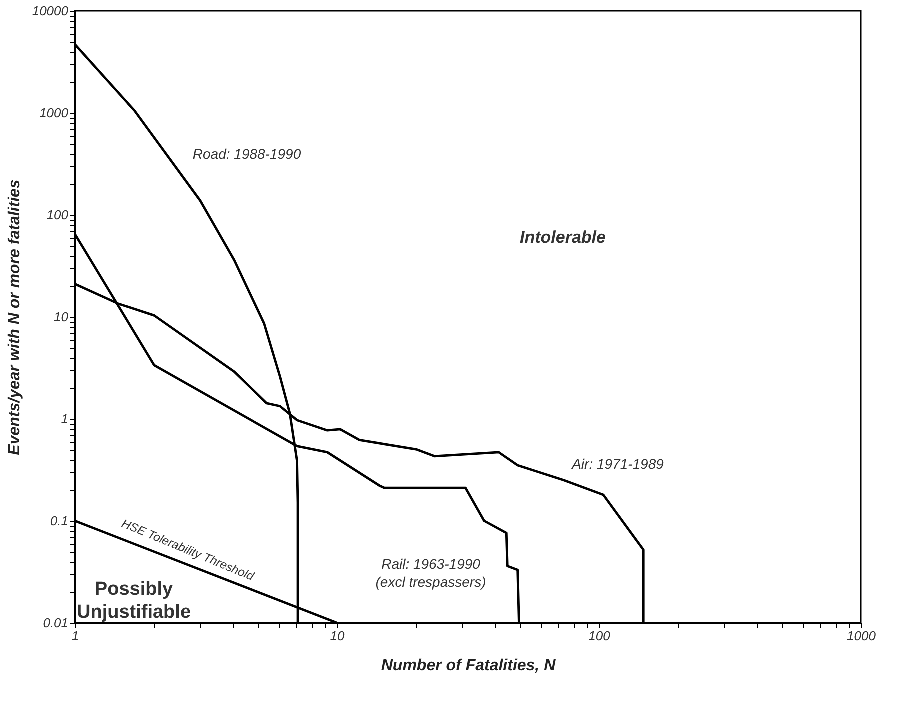  What do you see at coordinates (59, 521) in the screenshot?
I see `y-tick-label: 0.1` at bounding box center [59, 521].